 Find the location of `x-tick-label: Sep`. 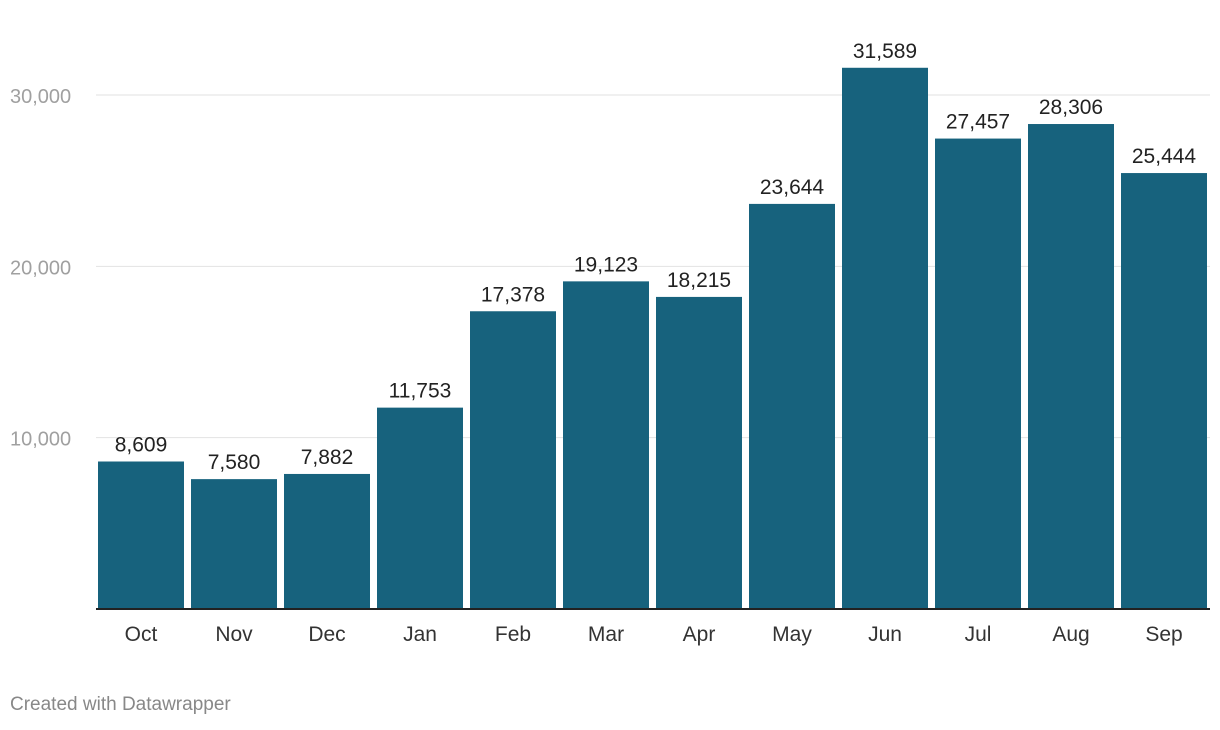

x-tick-label: Sep is located at coordinates (1163, 634).